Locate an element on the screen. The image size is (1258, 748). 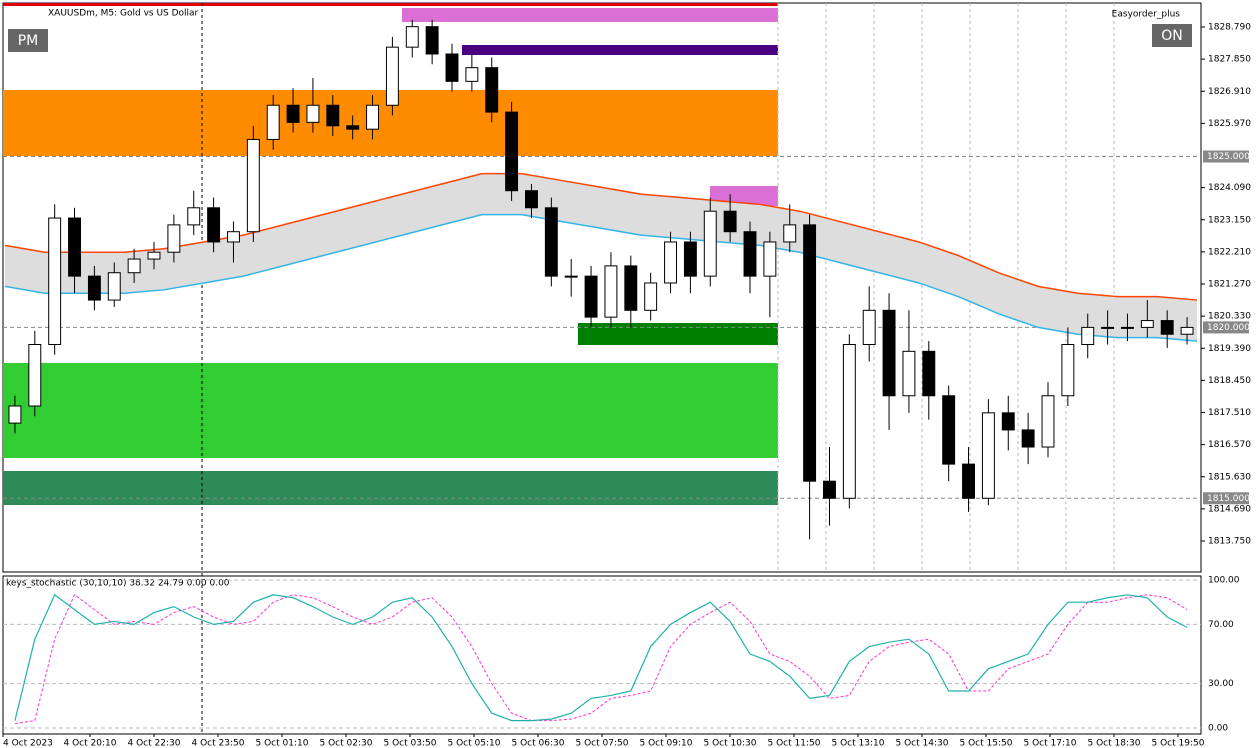
x-tick-label: 4 Oct 23:50 is located at coordinates (218, 743).